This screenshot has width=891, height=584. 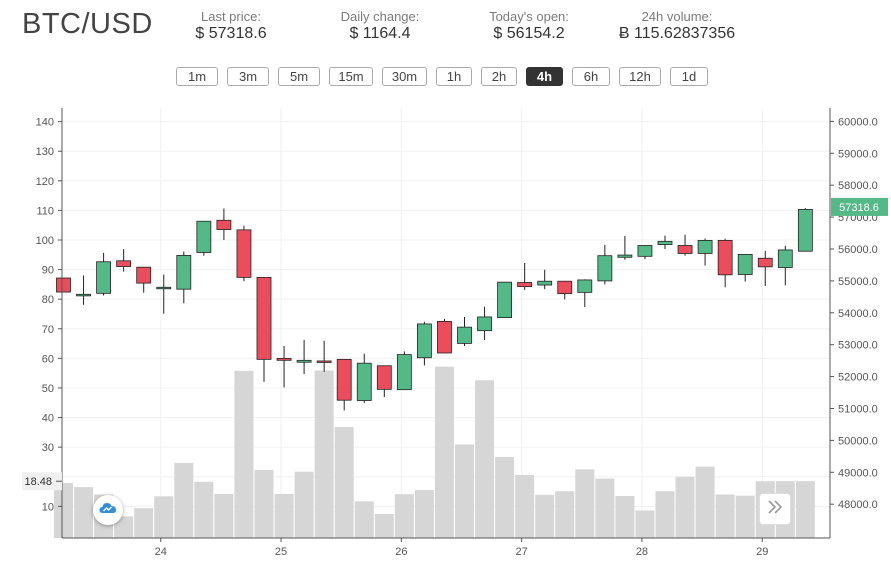 I want to click on last-price-value: $ 57318.6, so click(x=231, y=33).